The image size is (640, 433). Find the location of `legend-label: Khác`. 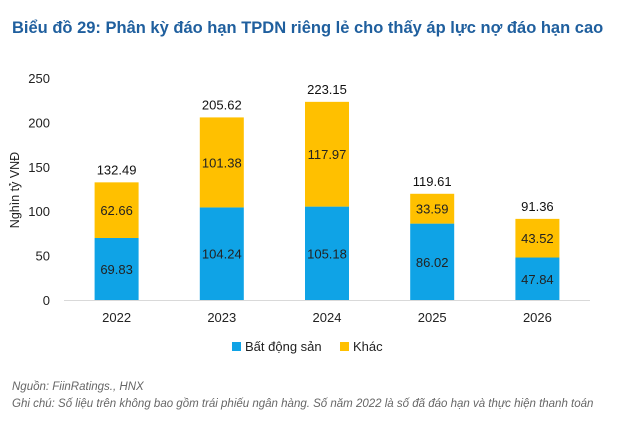

legend-label: Khác is located at coordinates (368, 346).